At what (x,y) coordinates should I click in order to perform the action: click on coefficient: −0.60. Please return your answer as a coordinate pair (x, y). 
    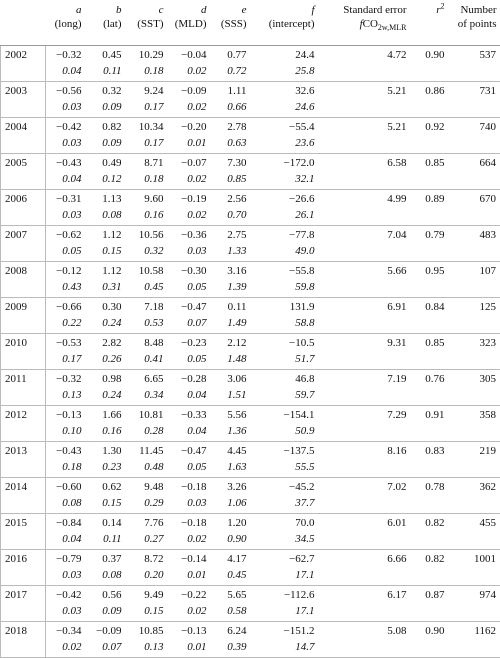
    Looking at the image, I should click on (66, 487).